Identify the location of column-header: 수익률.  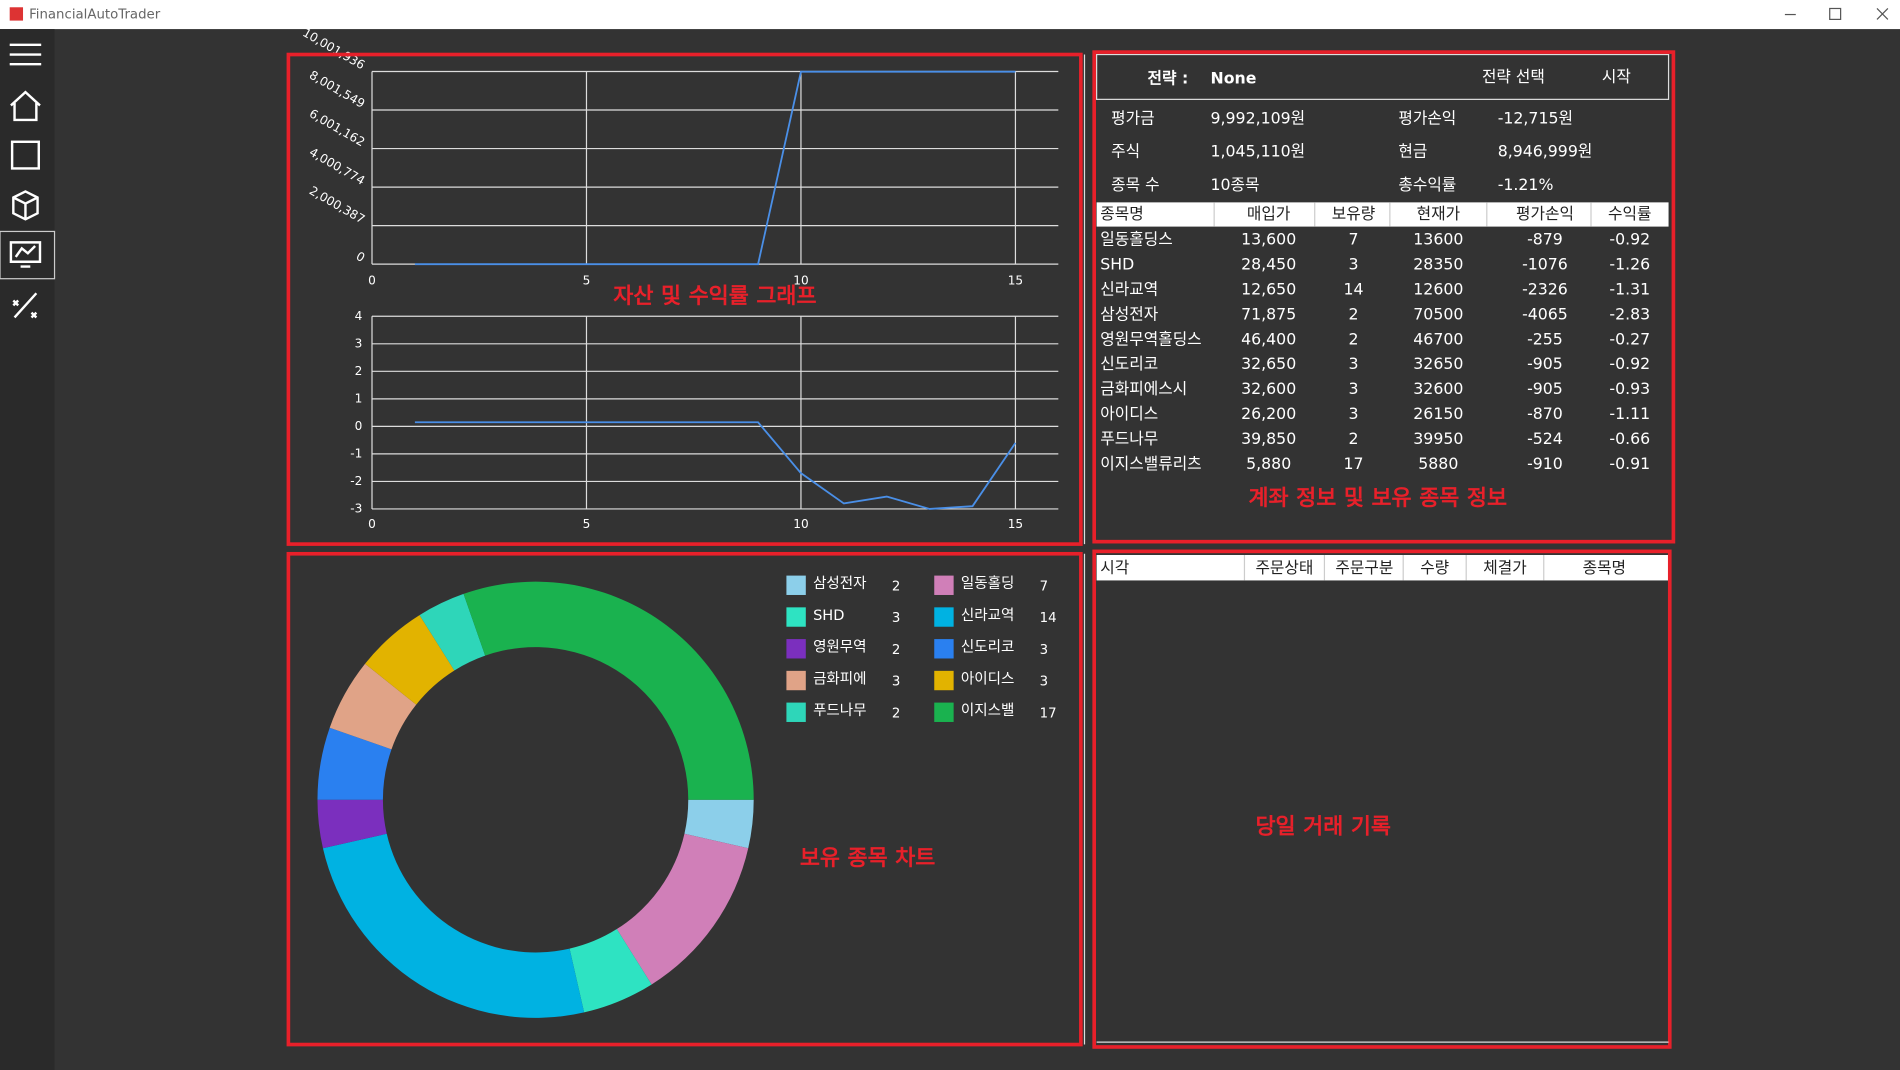
(1629, 213).